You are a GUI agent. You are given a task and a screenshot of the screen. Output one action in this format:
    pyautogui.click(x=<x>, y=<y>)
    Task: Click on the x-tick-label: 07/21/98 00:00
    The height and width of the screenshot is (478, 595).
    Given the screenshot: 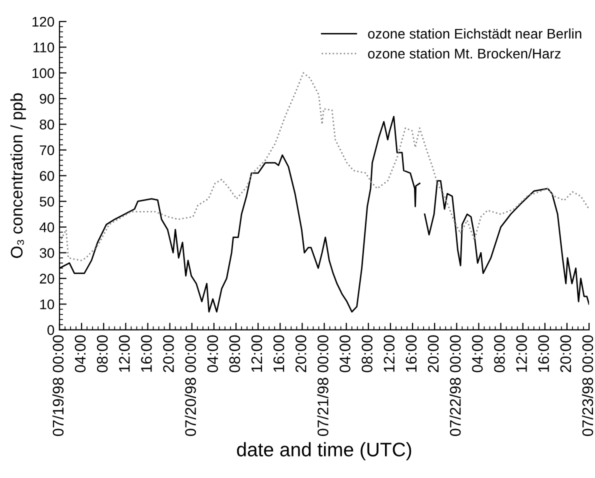 What is the action you would take?
    pyautogui.click(x=322, y=385)
    